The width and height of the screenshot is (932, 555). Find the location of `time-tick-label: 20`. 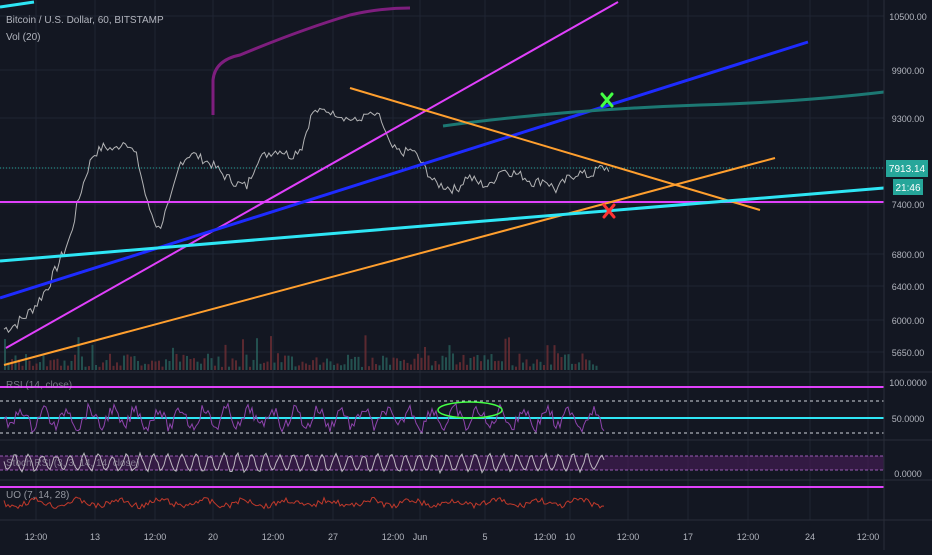

time-tick-label: 20 is located at coordinates (213, 537).